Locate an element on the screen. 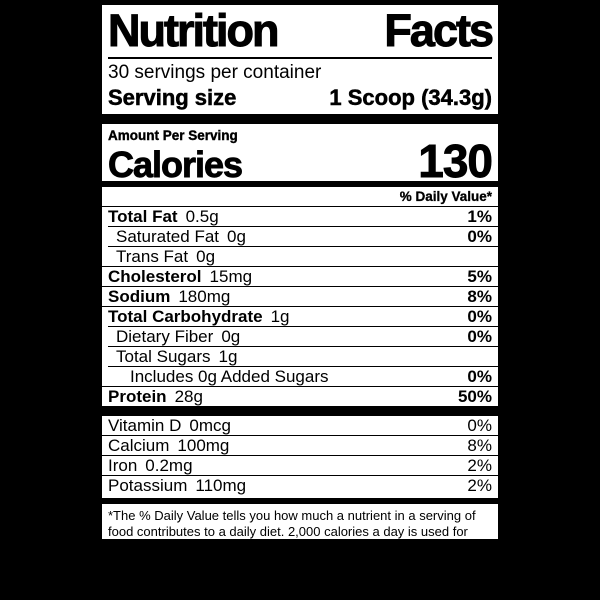 The image size is (600, 600). nutrient-amount: 28g is located at coordinates (188, 396).